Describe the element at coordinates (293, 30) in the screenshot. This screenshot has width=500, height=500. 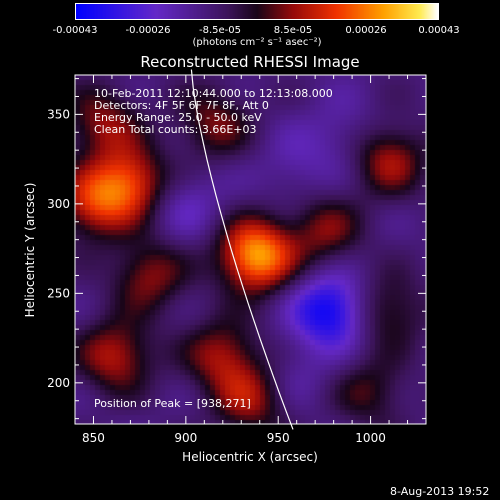
I see `colorbar-tick: 8.5e-05` at that location.